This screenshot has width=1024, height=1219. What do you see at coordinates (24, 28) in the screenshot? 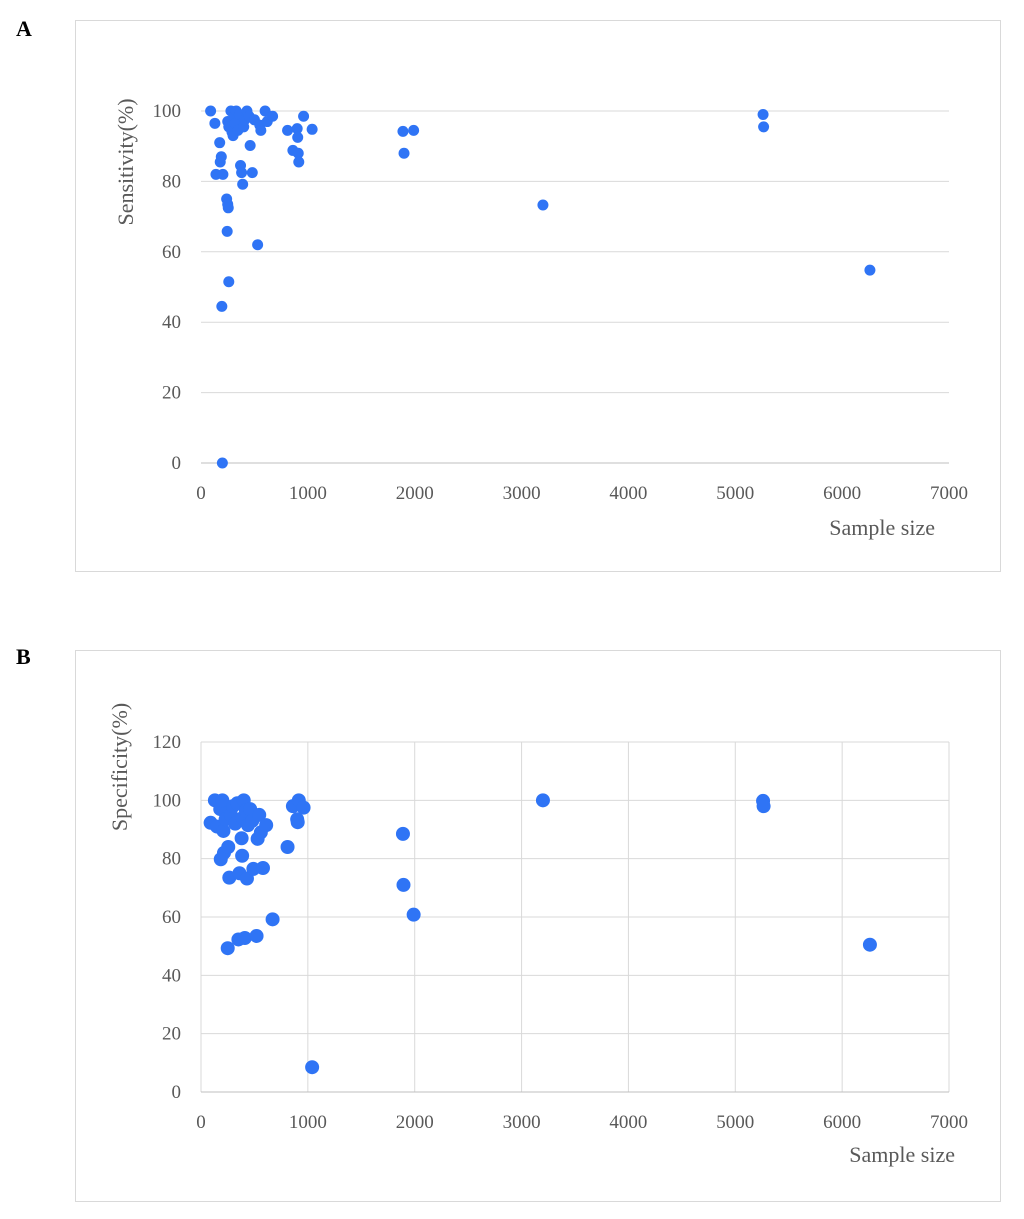
I see `panel-label-a: A` at bounding box center [24, 28].